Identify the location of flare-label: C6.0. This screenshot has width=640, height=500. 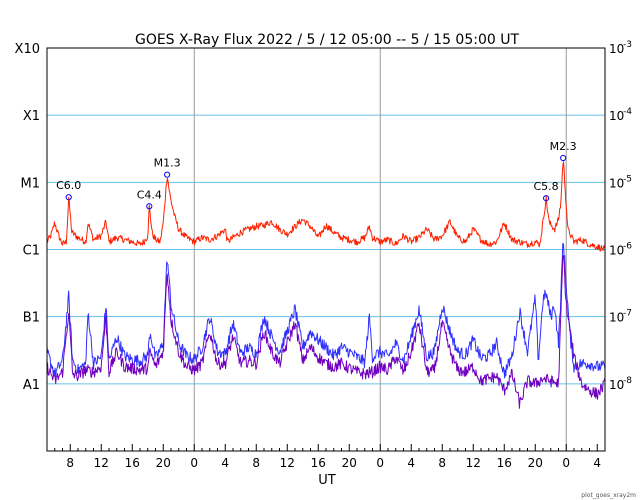
(68, 185).